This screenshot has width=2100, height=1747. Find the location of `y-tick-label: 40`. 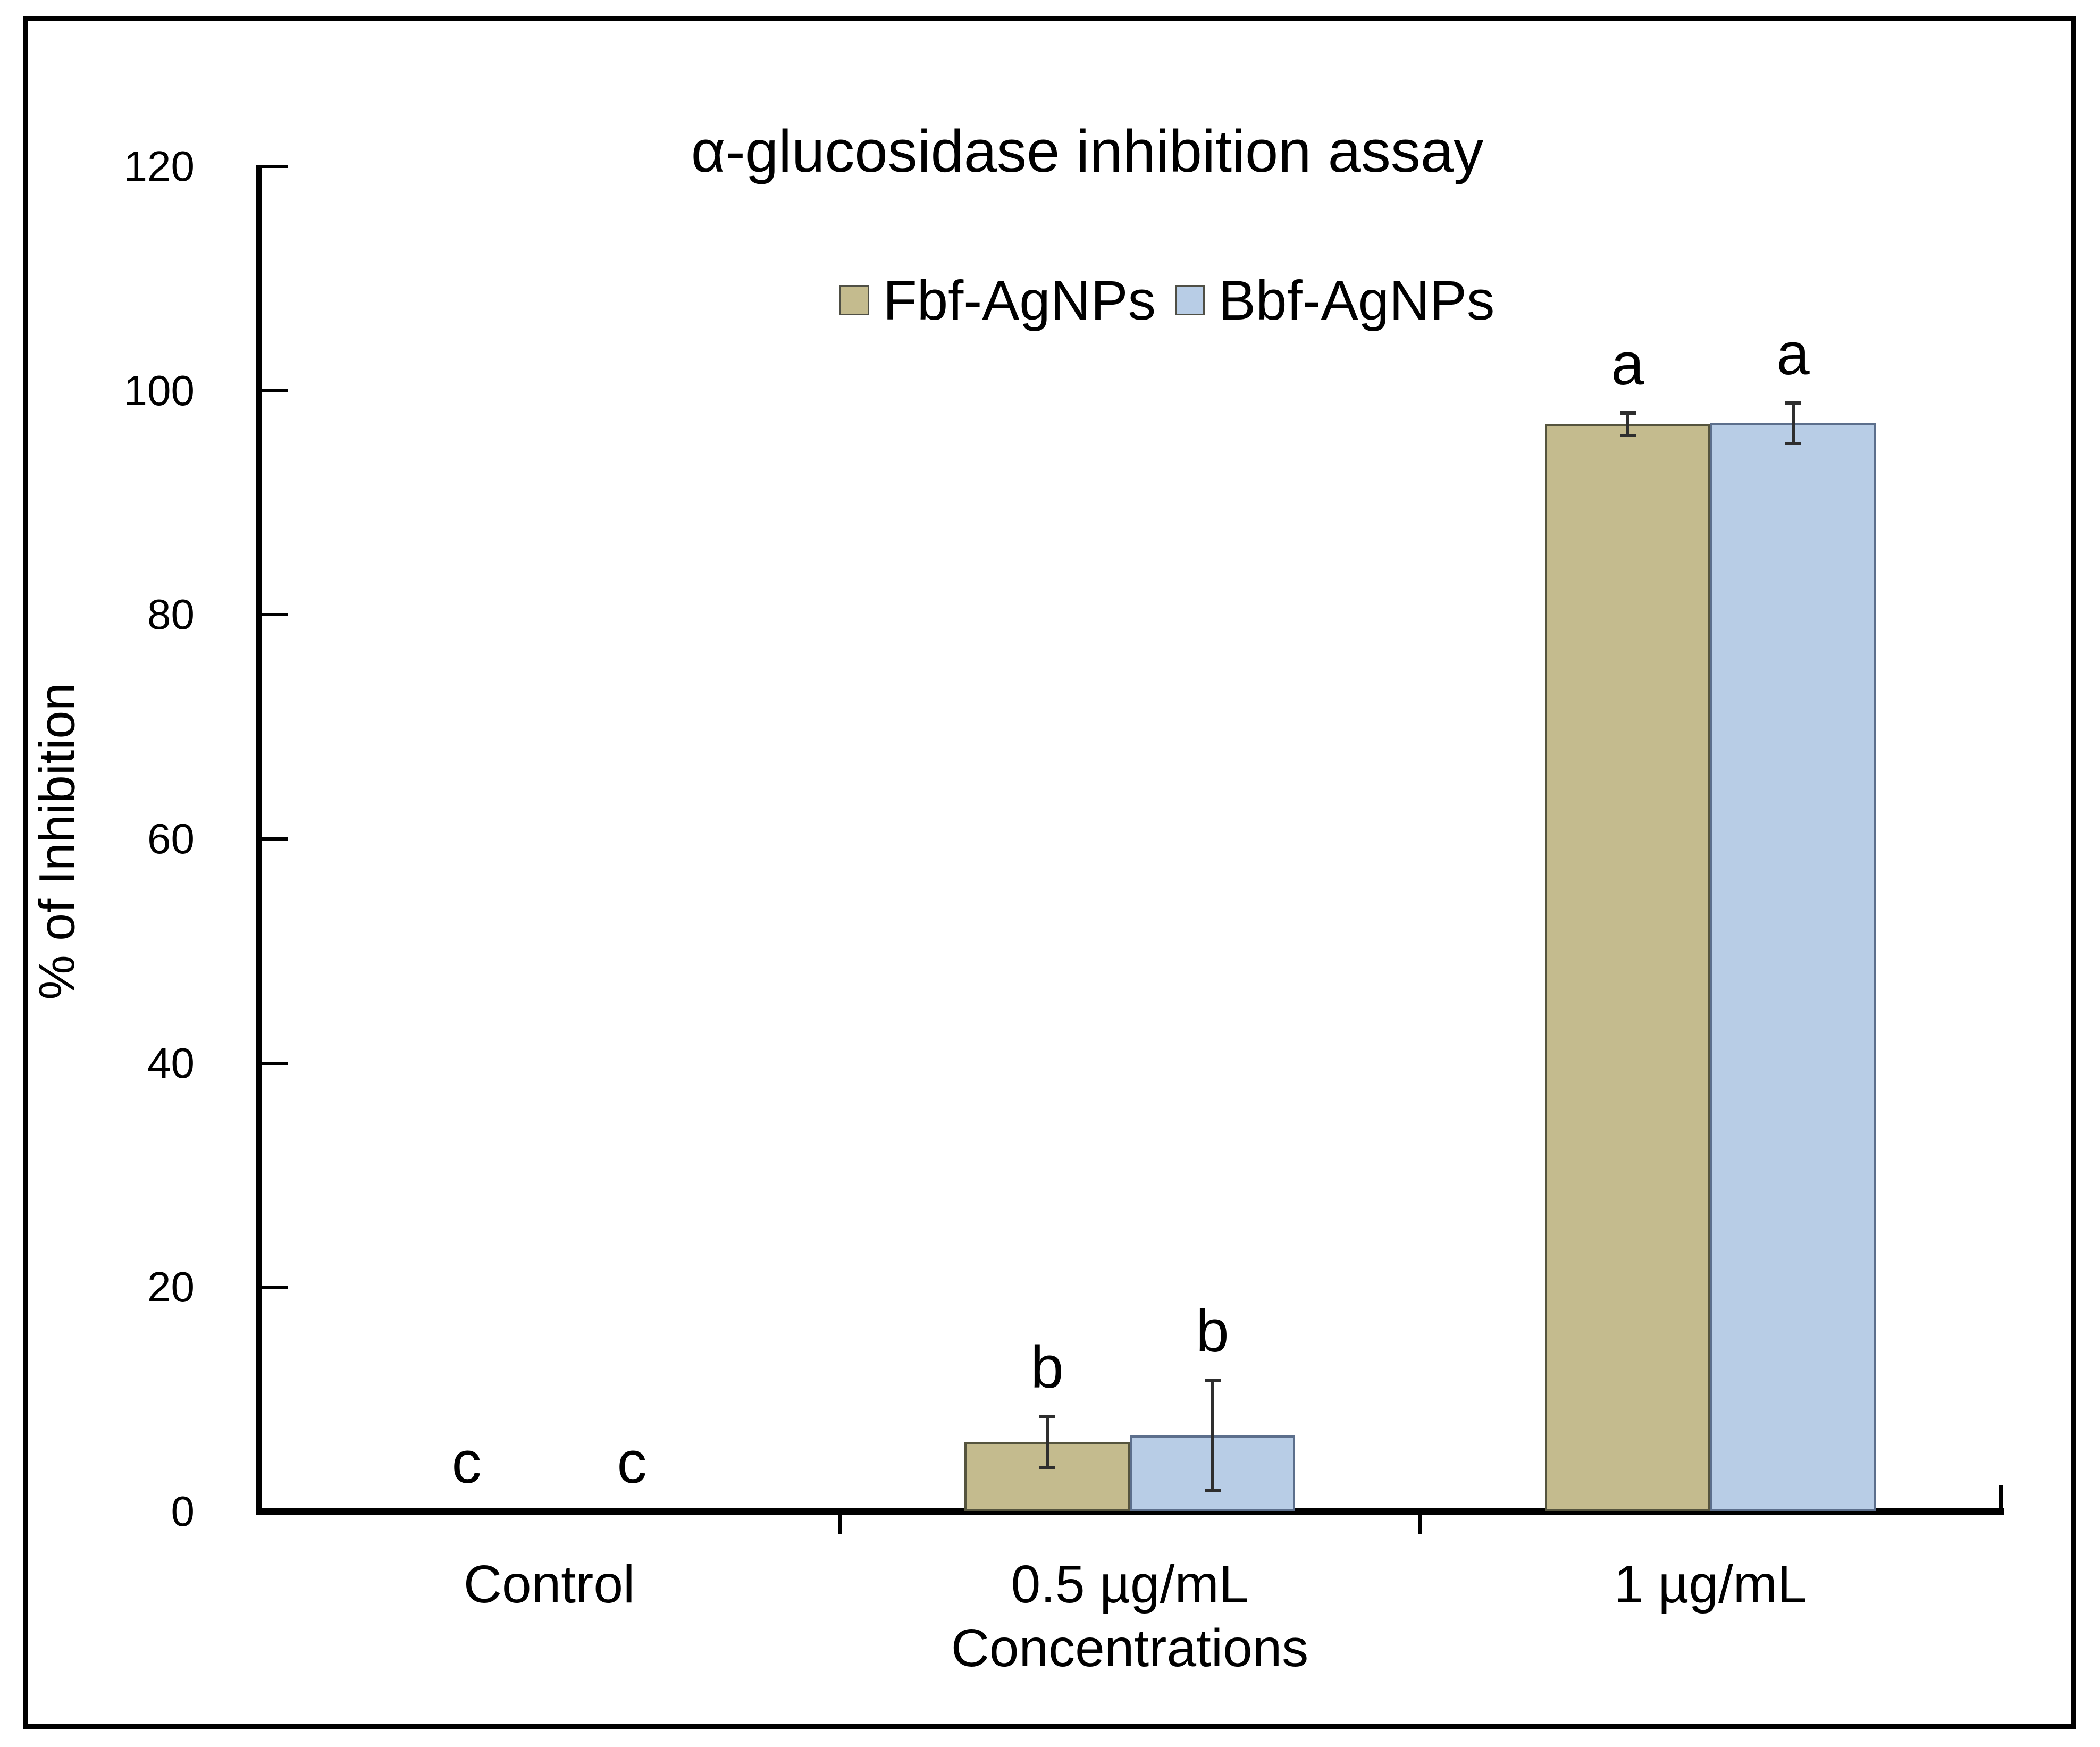

y-tick-label: 40 is located at coordinates (171, 1063).